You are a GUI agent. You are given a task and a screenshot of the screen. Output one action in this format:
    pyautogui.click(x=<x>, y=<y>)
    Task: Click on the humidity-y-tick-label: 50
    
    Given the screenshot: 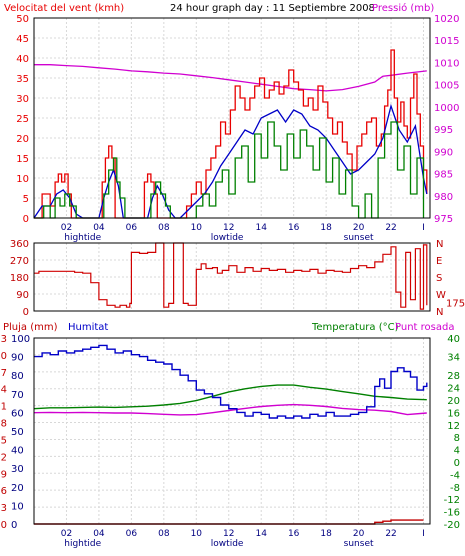 What is the action you would take?
    pyautogui.click(x=17, y=432)
    